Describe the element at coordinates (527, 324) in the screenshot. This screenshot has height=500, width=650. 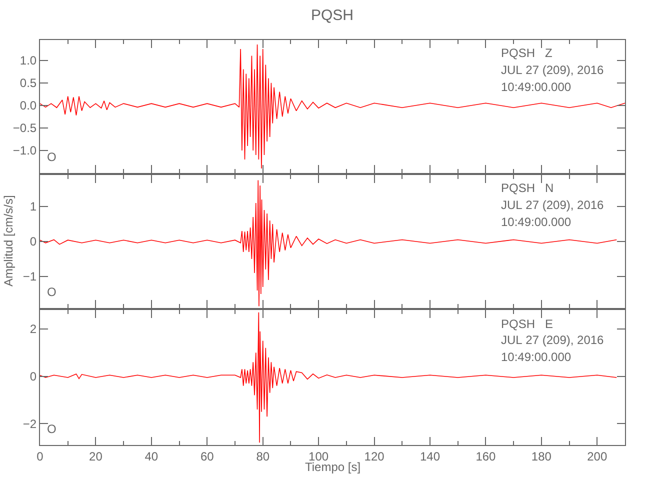
I see `annotation: PQSH E` at that location.